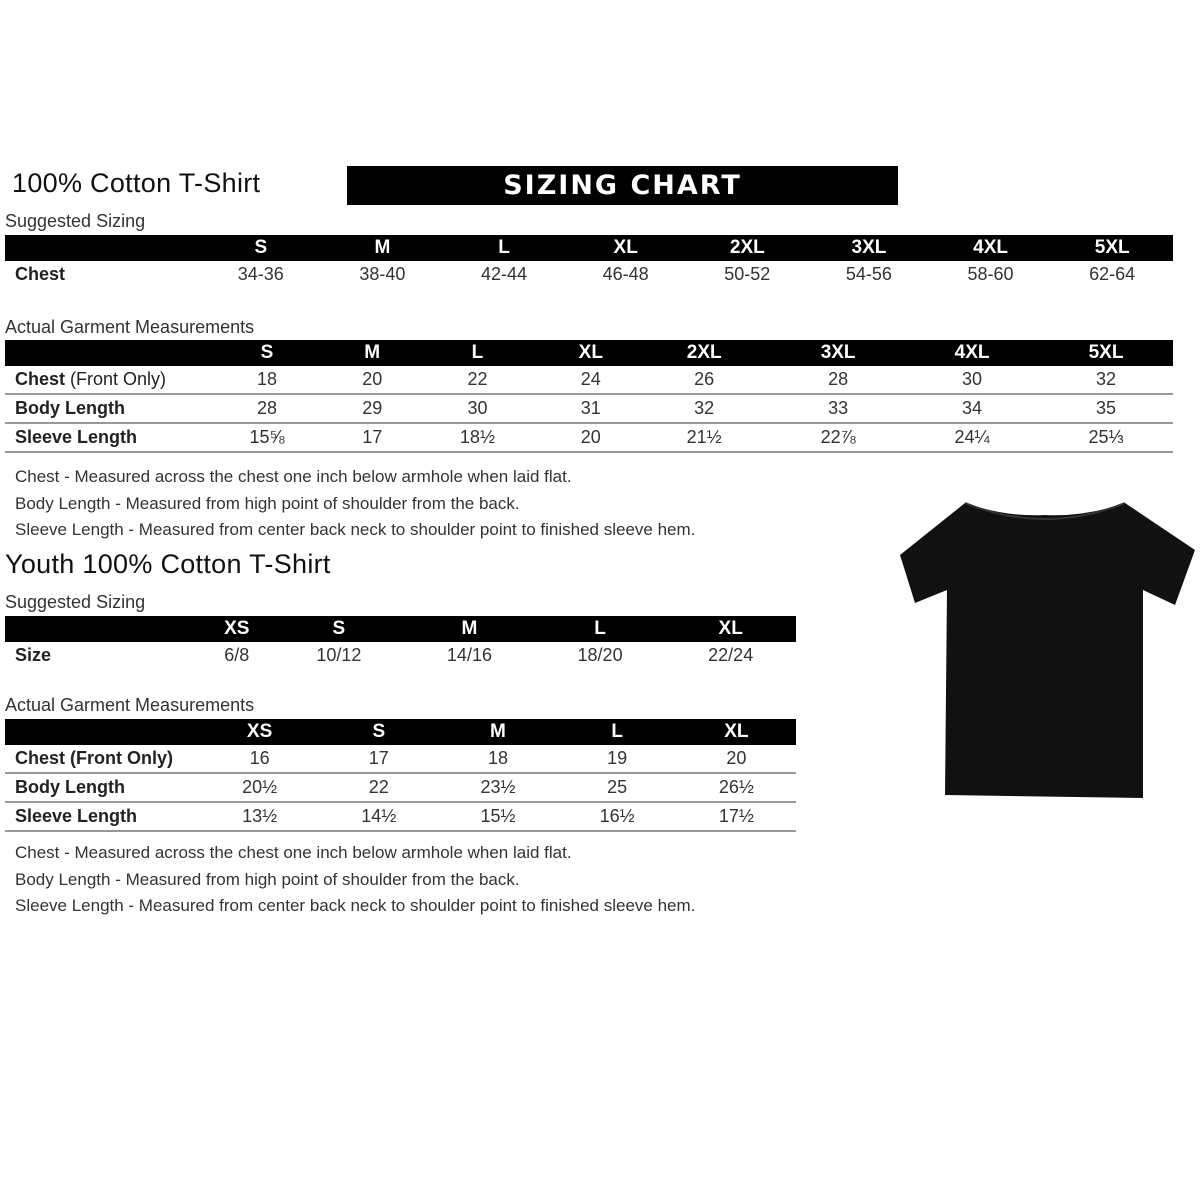 The width and height of the screenshot is (1200, 1200). Describe the element at coordinates (372, 409) in the screenshot. I see `table-cell: 29` at that location.